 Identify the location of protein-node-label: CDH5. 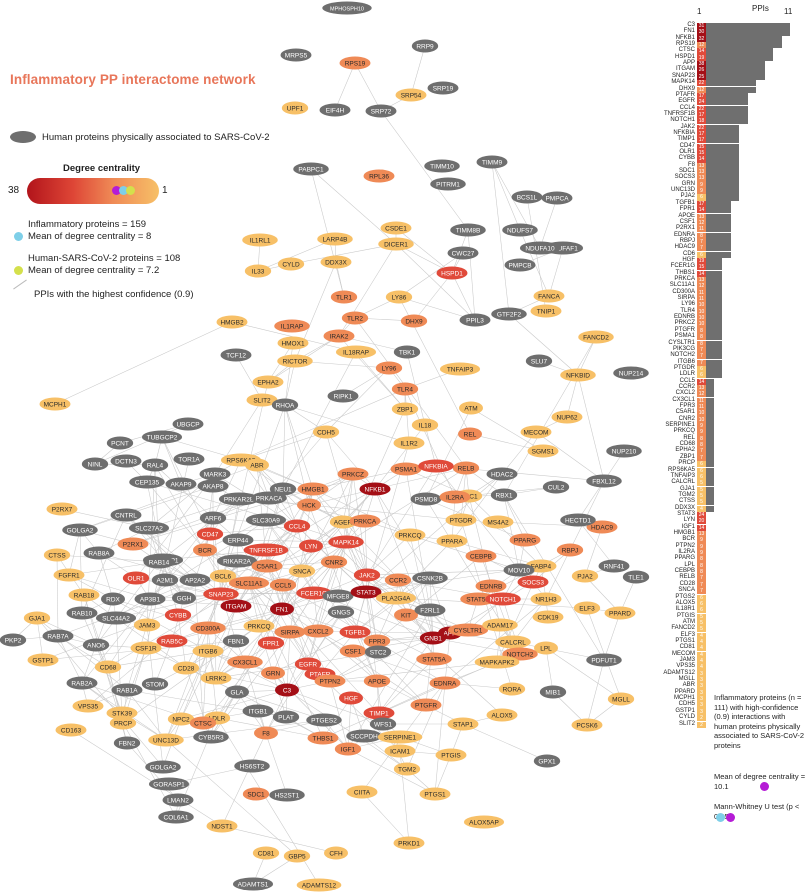
(326, 432).